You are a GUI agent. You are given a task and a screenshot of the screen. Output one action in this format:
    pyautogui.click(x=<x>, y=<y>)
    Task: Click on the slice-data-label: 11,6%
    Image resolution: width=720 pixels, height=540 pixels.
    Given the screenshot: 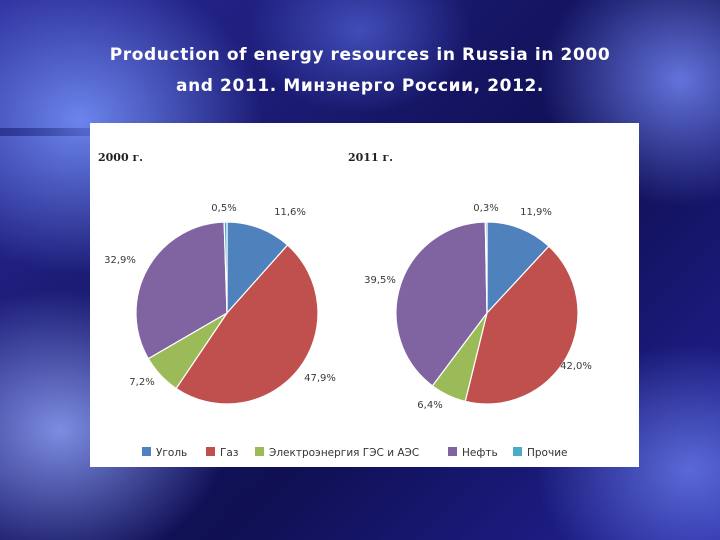 What is the action you would take?
    pyautogui.click(x=290, y=212)
    